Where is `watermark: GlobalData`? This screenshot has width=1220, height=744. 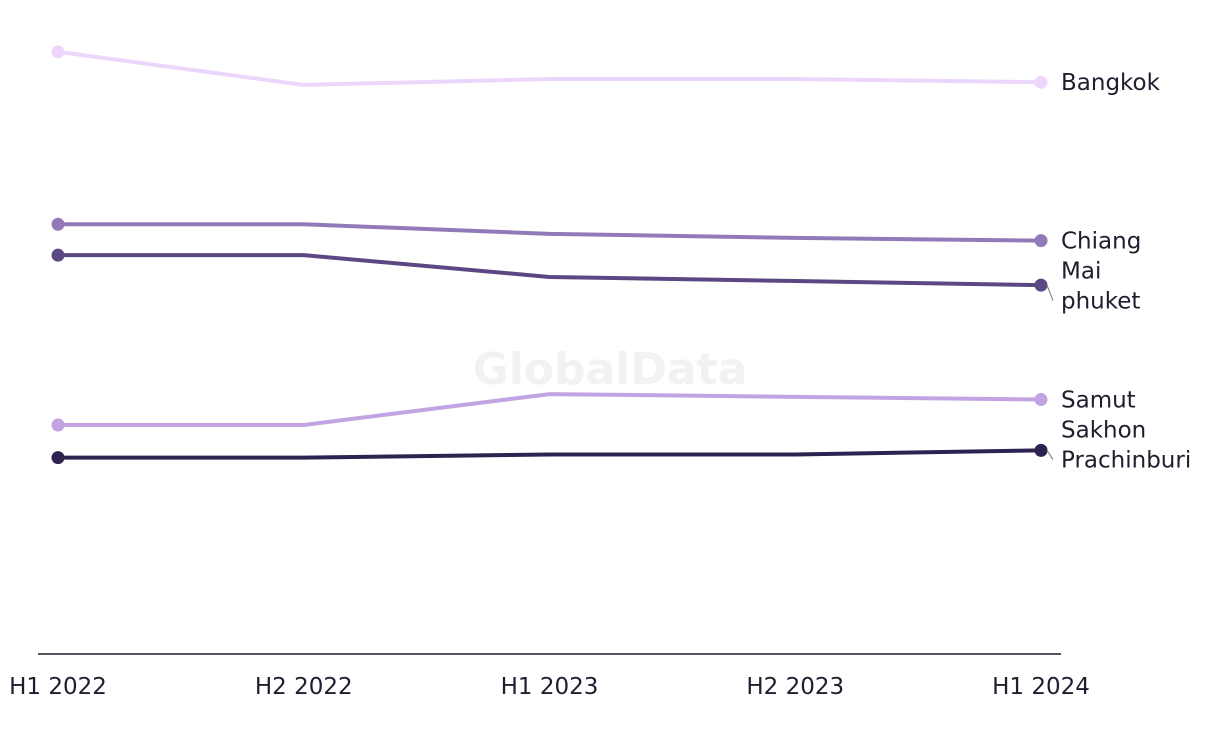
watermark: GlobalData is located at coordinates (610, 369).